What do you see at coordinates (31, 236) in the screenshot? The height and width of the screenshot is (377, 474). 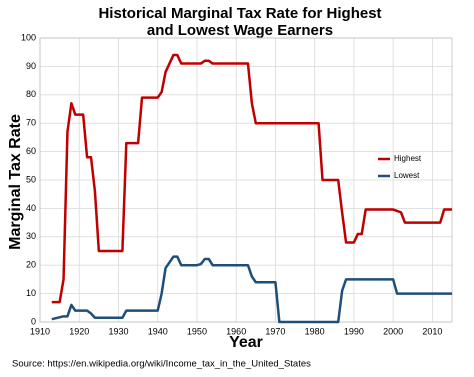 I see `y-tick-label: 30` at bounding box center [31, 236].